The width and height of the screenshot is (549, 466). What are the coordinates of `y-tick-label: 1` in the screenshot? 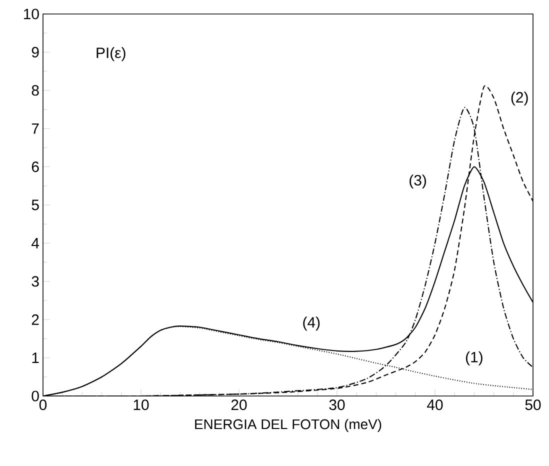 It's located at (35, 357).